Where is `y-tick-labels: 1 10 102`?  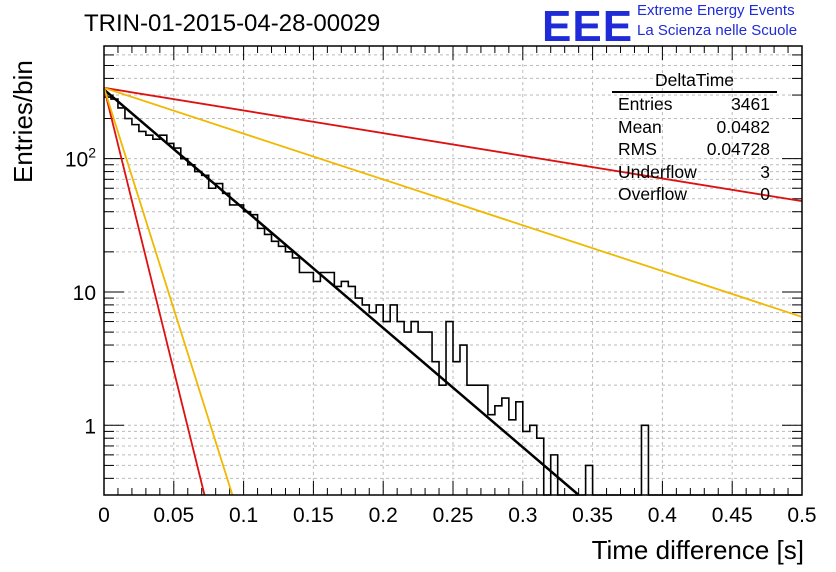 y-tick-labels: 1 10 102 is located at coordinates (80, 292).